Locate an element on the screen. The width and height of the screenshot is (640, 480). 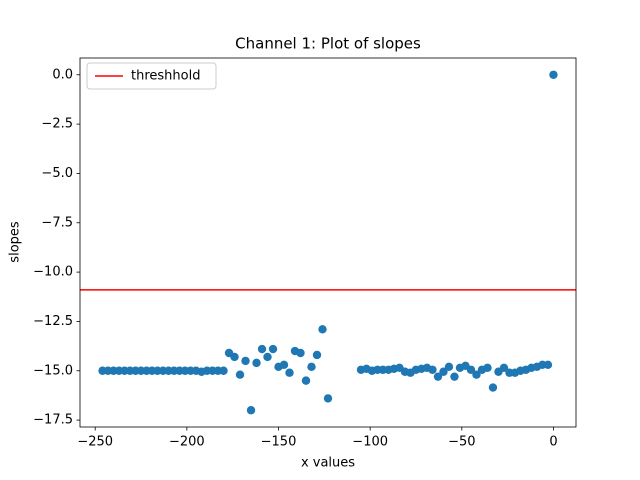
y-tick-label: −12.5 is located at coordinates (53, 321).